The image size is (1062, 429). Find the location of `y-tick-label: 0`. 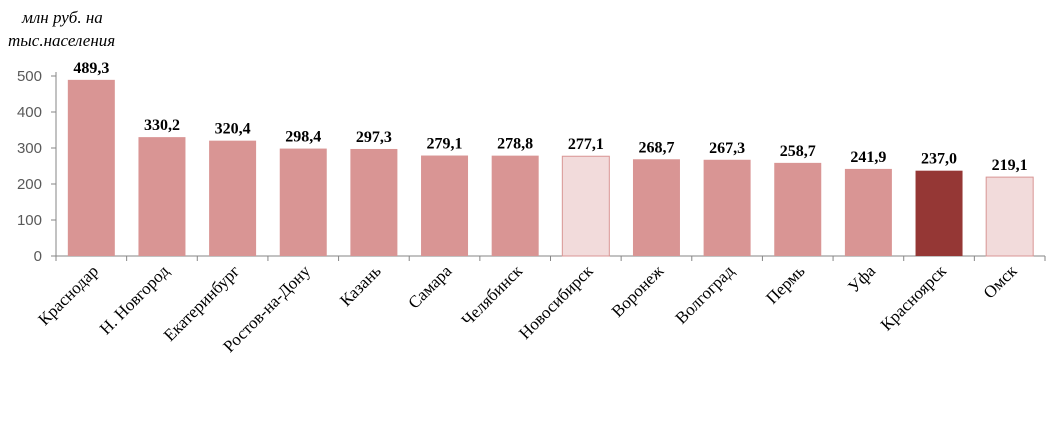

y-tick-label: 0 is located at coordinates (38, 256).